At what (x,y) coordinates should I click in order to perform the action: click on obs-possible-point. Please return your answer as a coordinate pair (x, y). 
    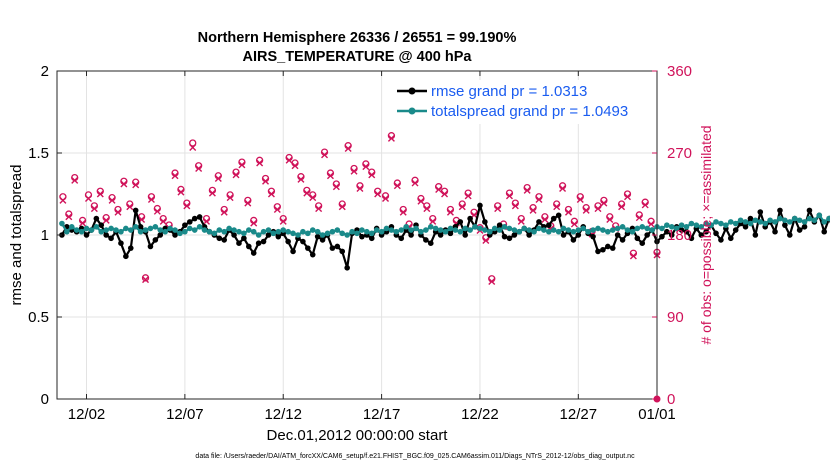
    Looking at the image, I should click on (193, 143).